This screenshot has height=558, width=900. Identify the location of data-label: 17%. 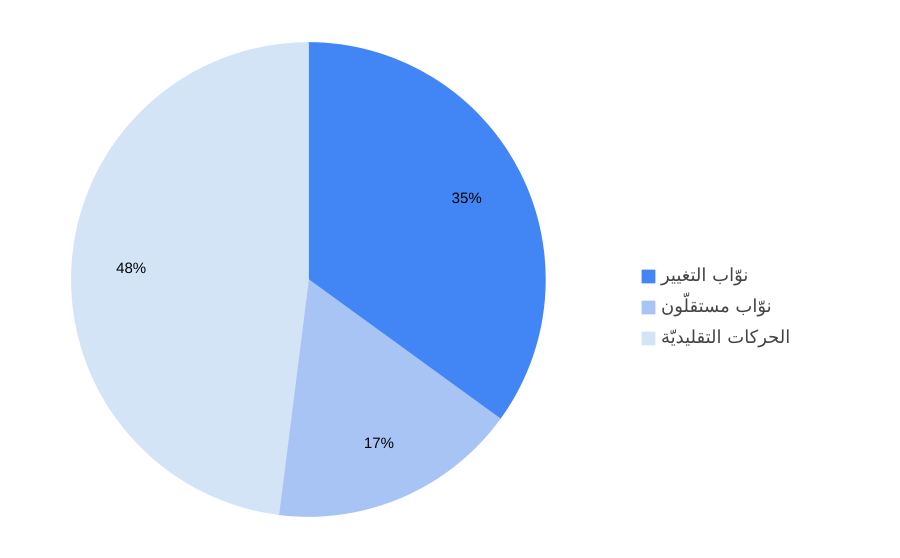
(379, 443).